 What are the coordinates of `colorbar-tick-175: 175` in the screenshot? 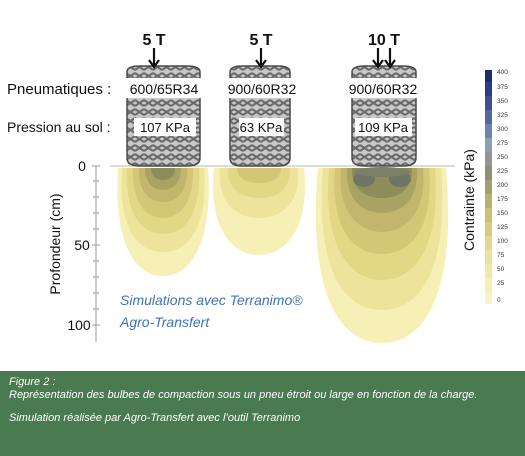 It's located at (502, 199).